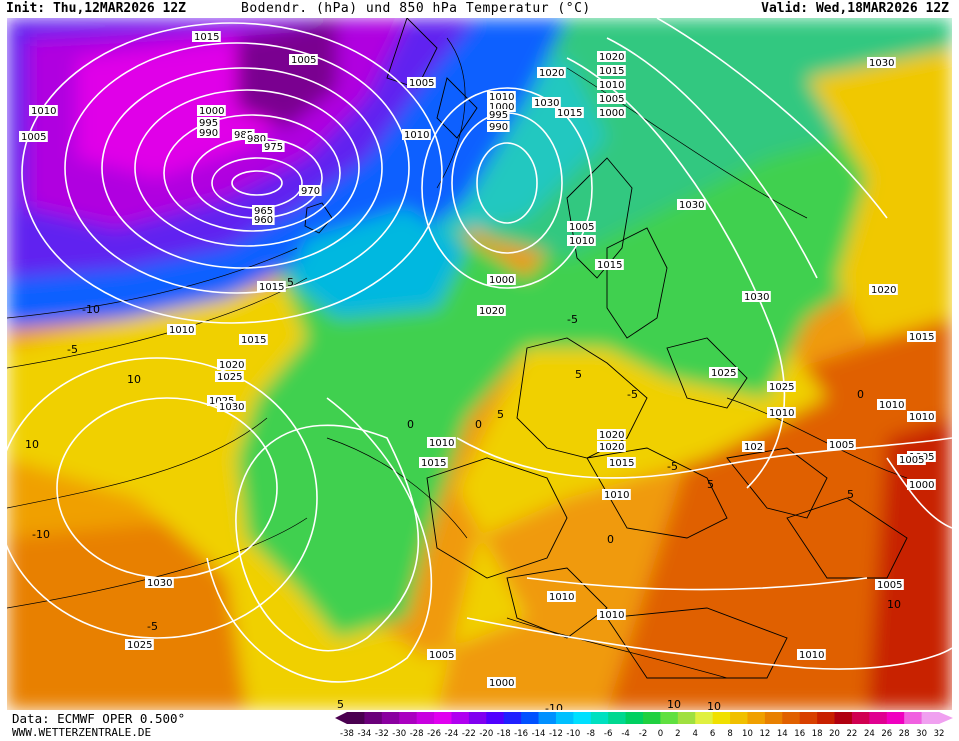 The height and width of the screenshot is (741, 959). Describe the element at coordinates (660, 734) in the screenshot. I see `legend-tick-label: 0` at that location.